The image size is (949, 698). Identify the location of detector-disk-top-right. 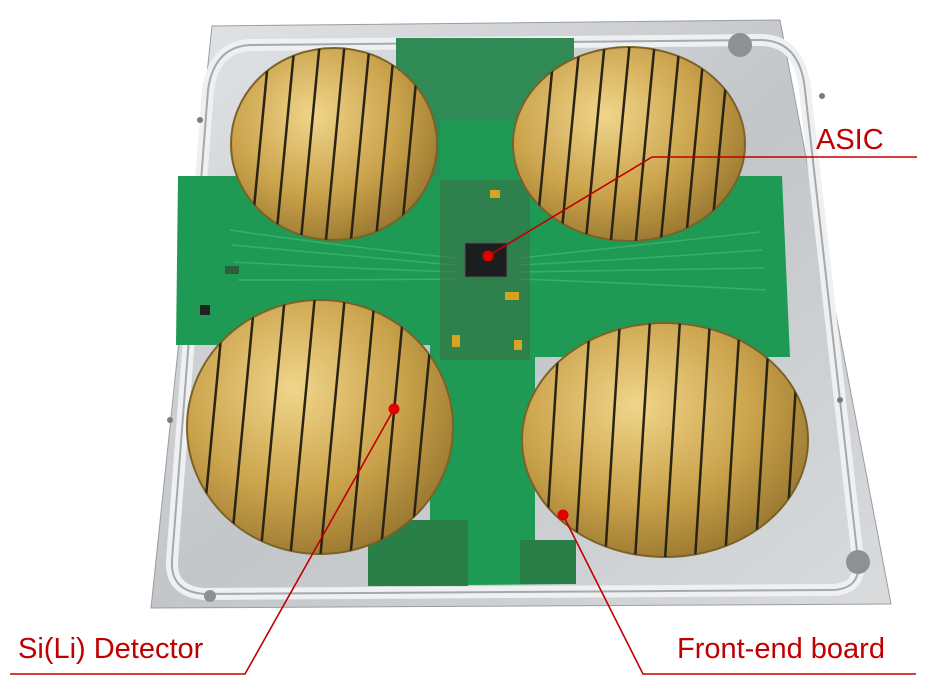
(629, 144).